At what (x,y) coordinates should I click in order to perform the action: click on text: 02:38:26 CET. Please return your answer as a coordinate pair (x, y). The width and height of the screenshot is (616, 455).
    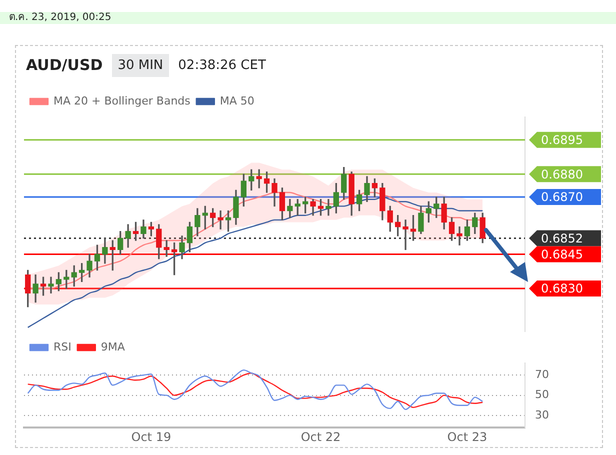
    Looking at the image, I should click on (222, 65).